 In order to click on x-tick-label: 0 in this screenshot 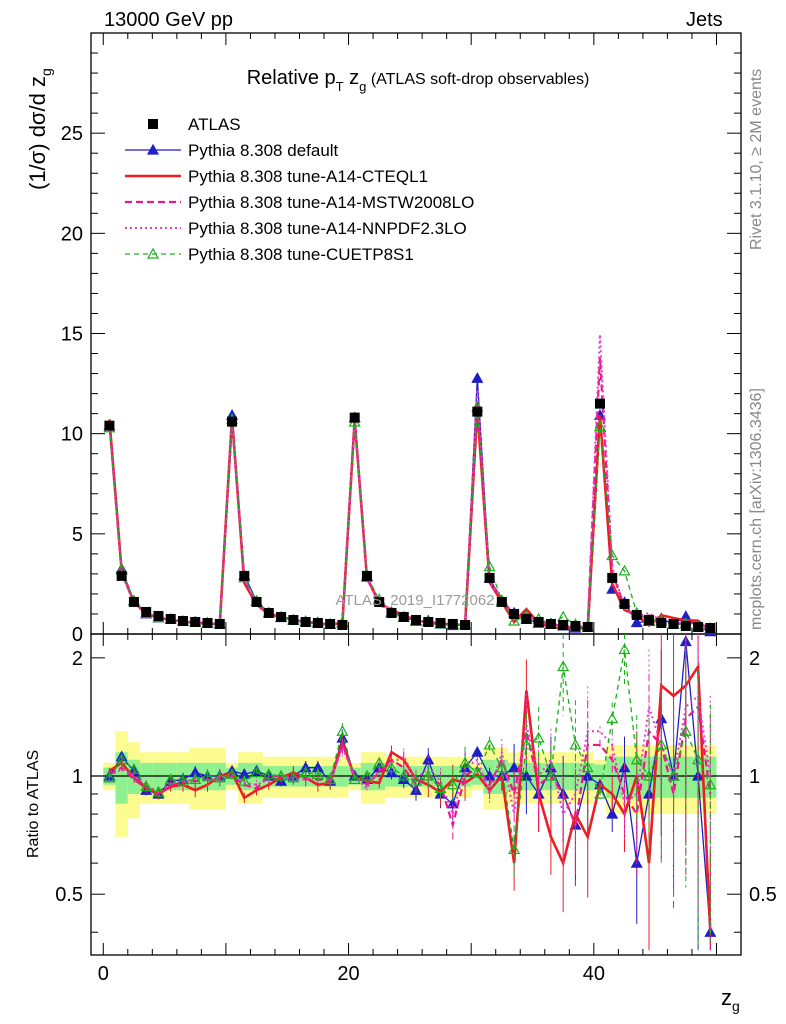, I will do `click(103, 974)`.